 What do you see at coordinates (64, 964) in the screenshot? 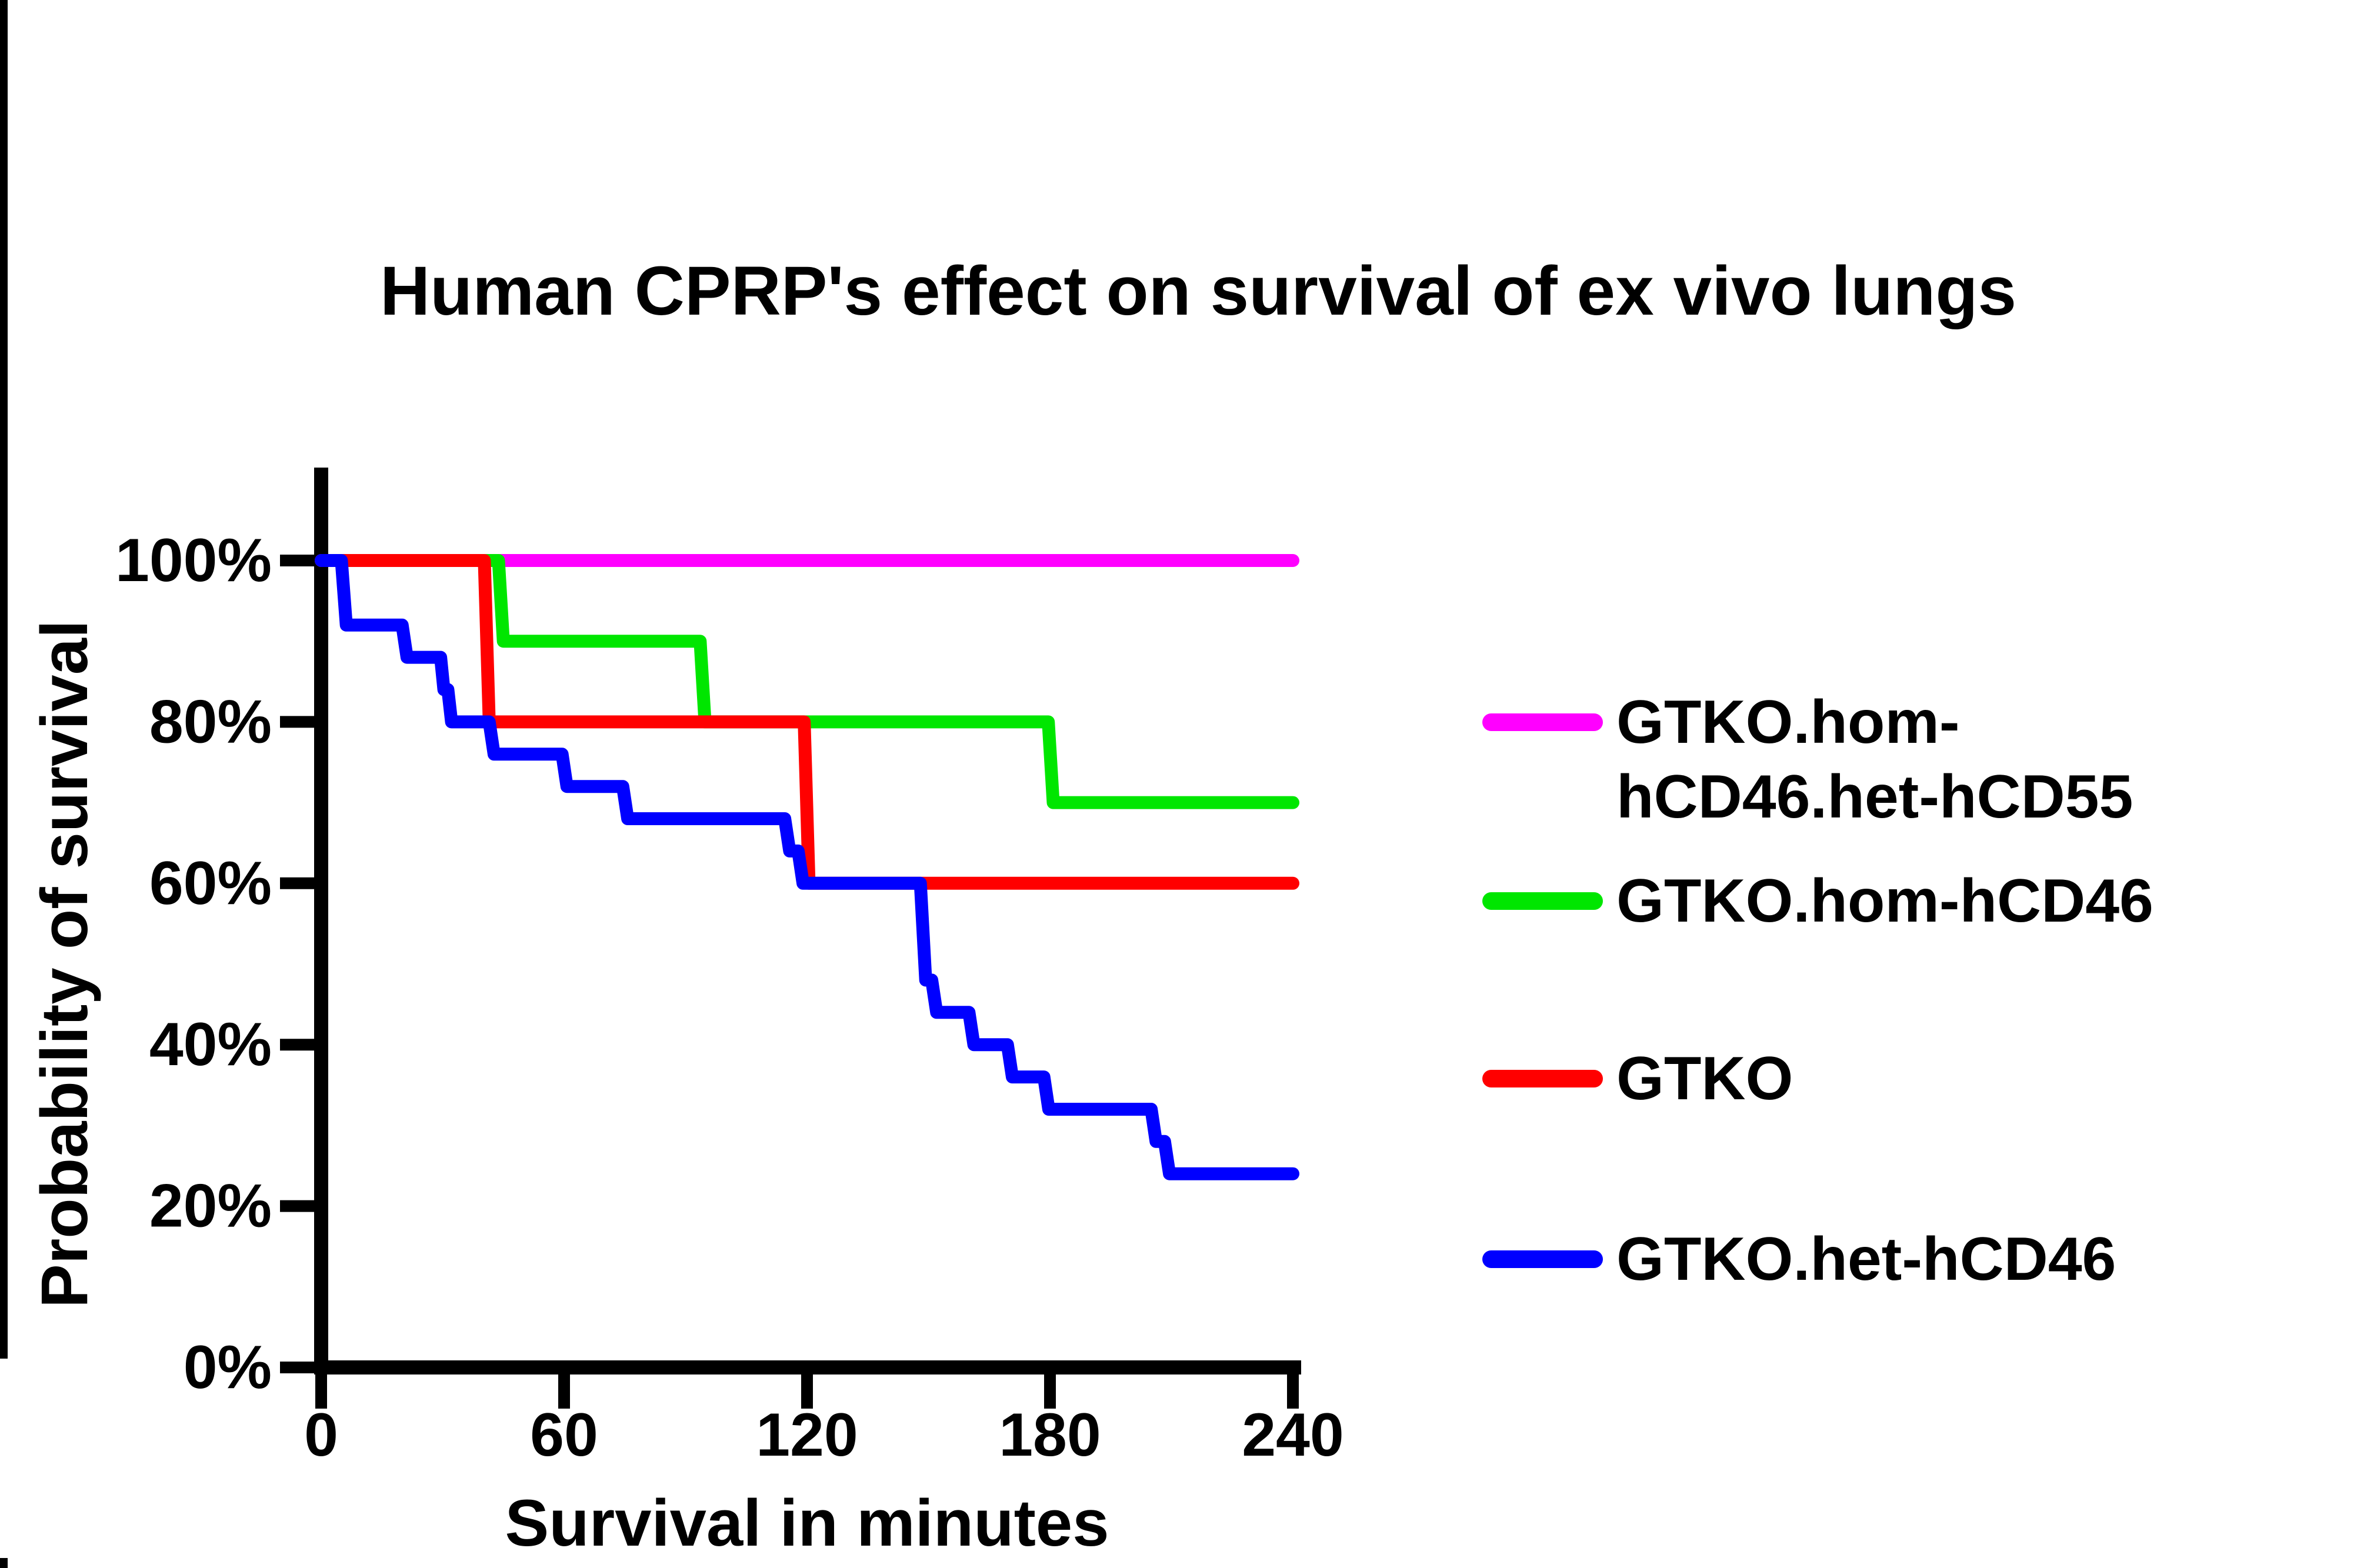
I see `y-axis-title: Probability of survival` at bounding box center [64, 964].